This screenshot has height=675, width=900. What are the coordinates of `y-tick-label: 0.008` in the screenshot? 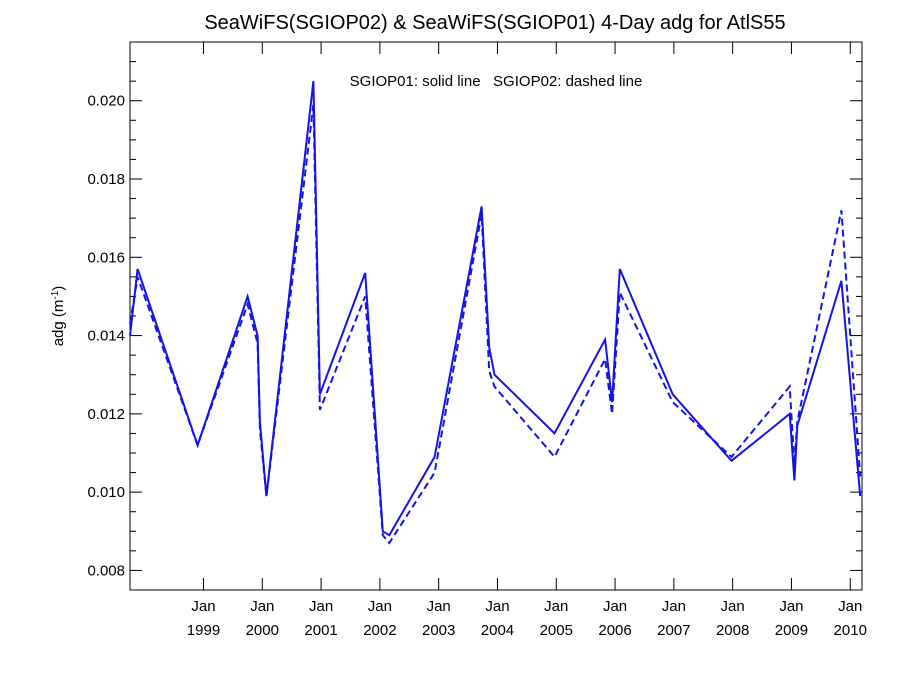 It's located at (106, 570).